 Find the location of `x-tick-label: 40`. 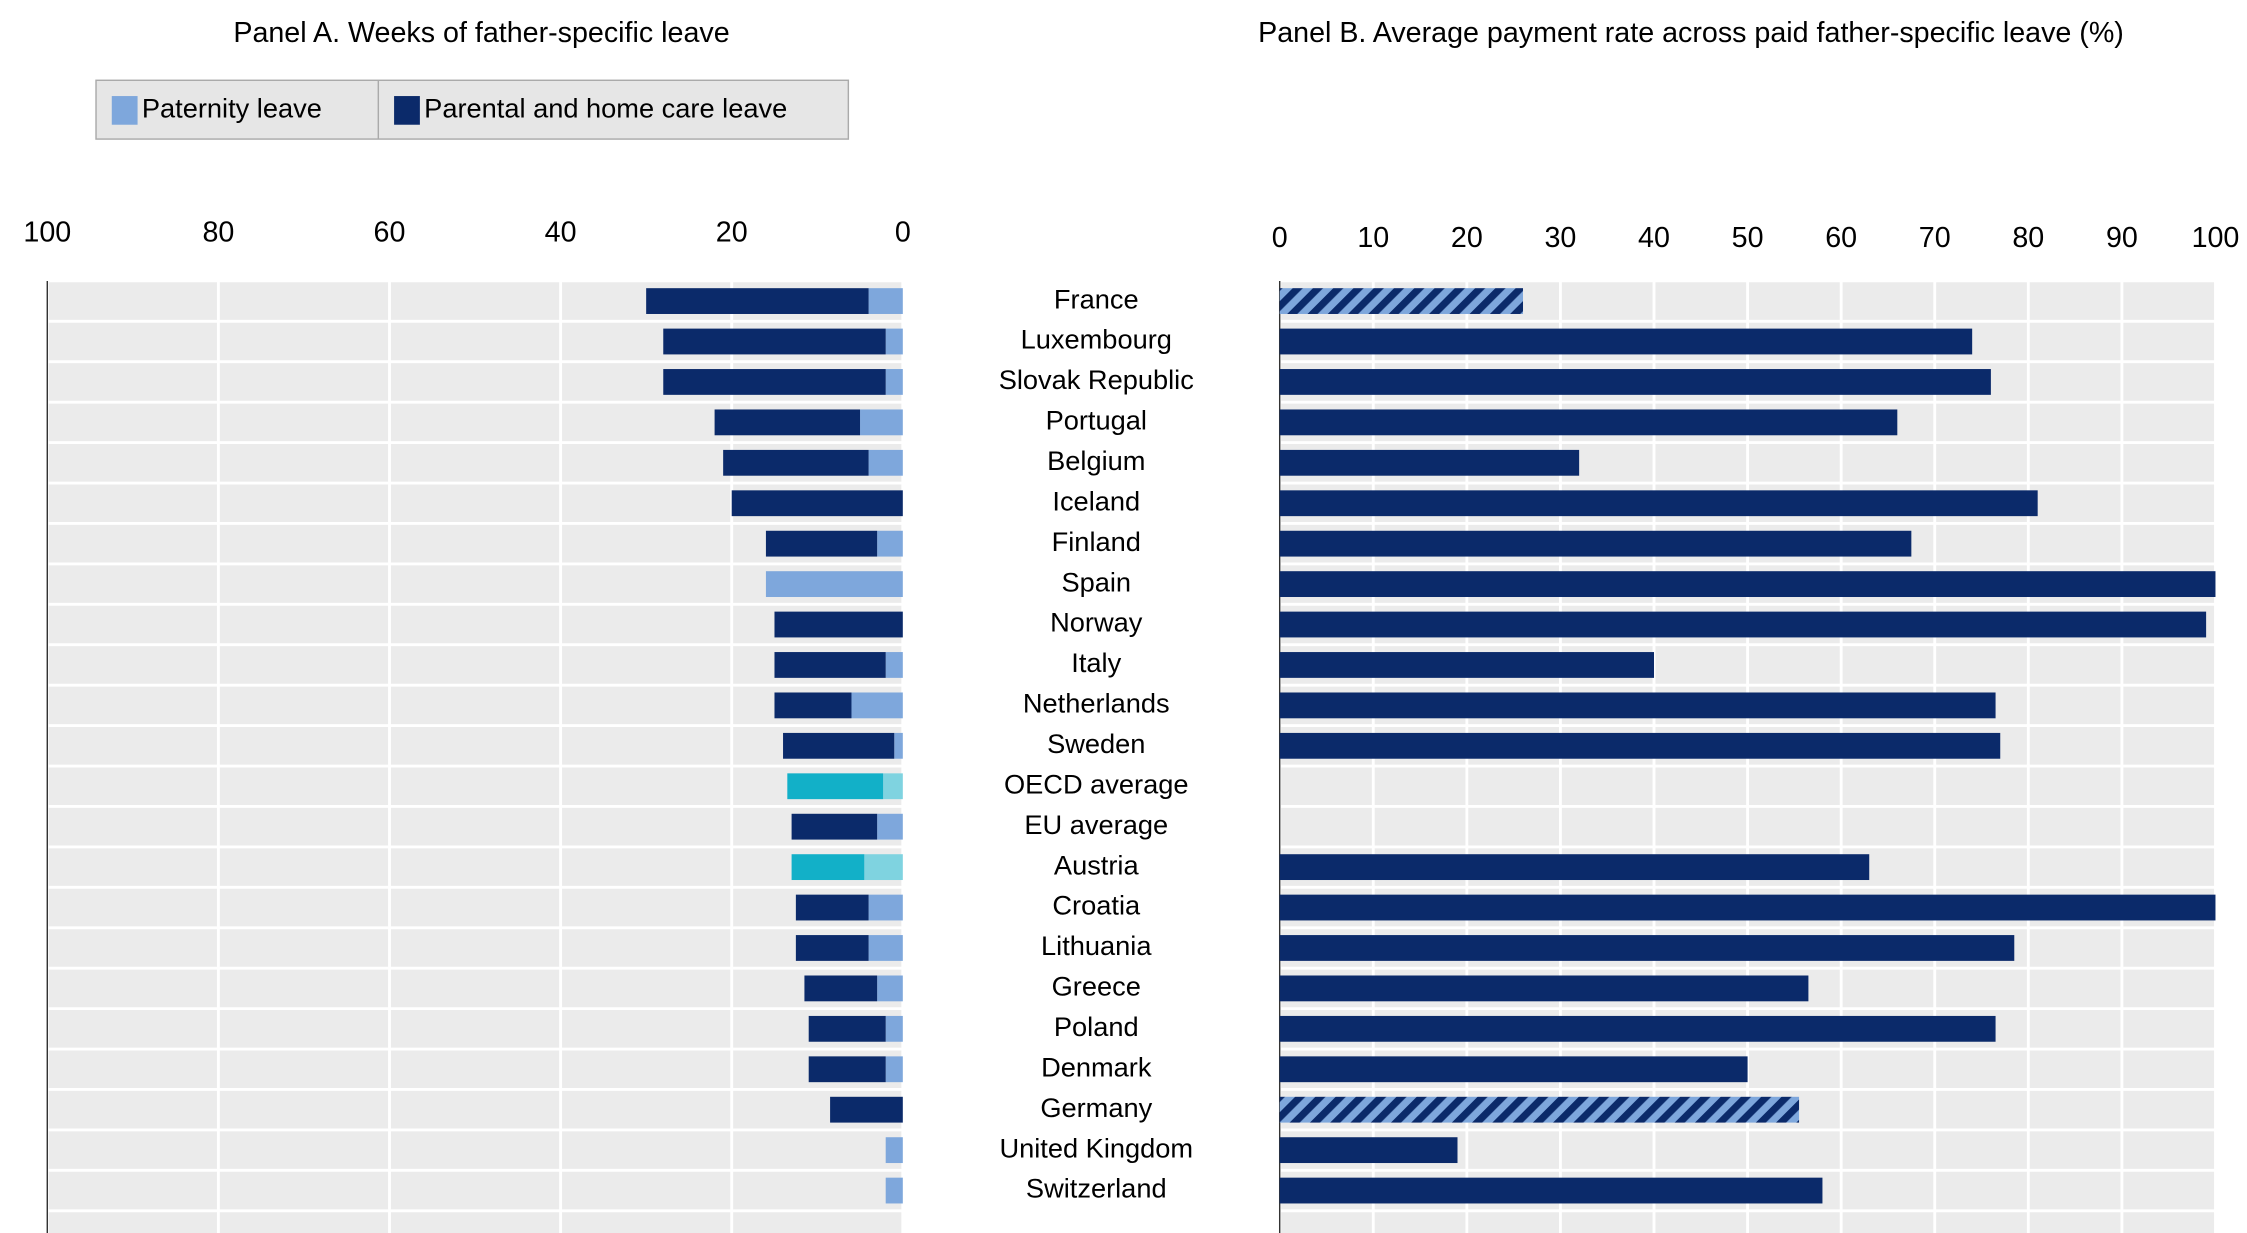

x-tick-label: 40 is located at coordinates (561, 232).